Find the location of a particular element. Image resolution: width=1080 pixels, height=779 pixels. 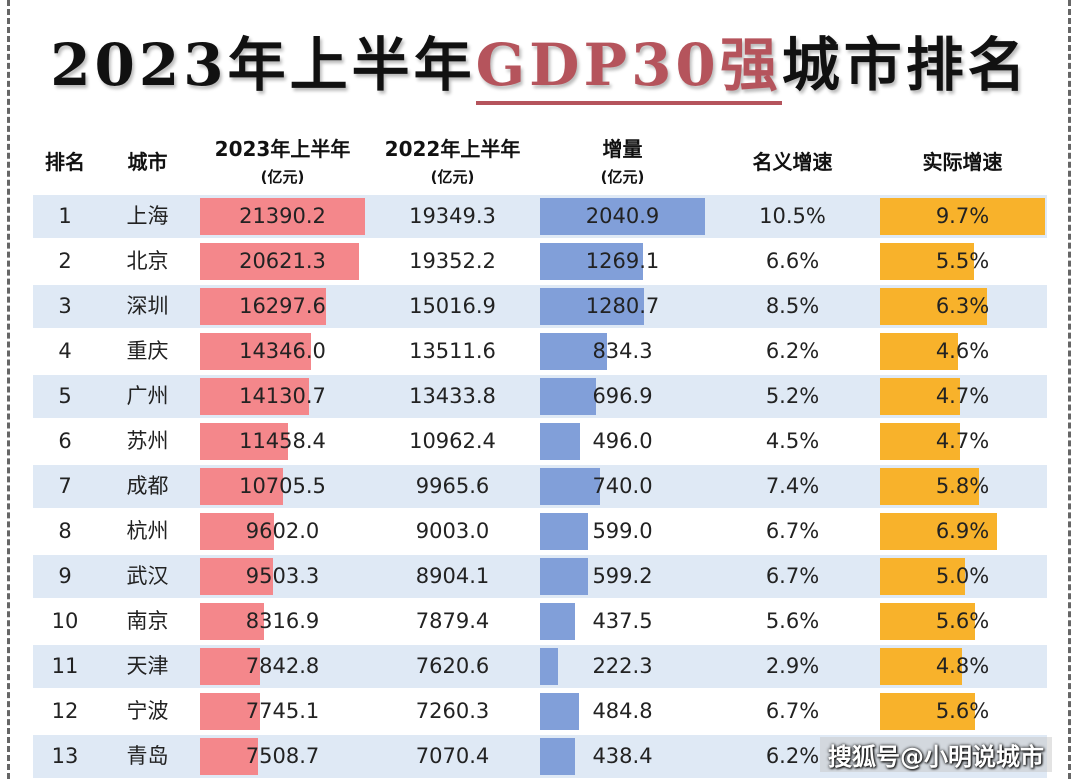

table-cell: 2.9% is located at coordinates (792, 666).